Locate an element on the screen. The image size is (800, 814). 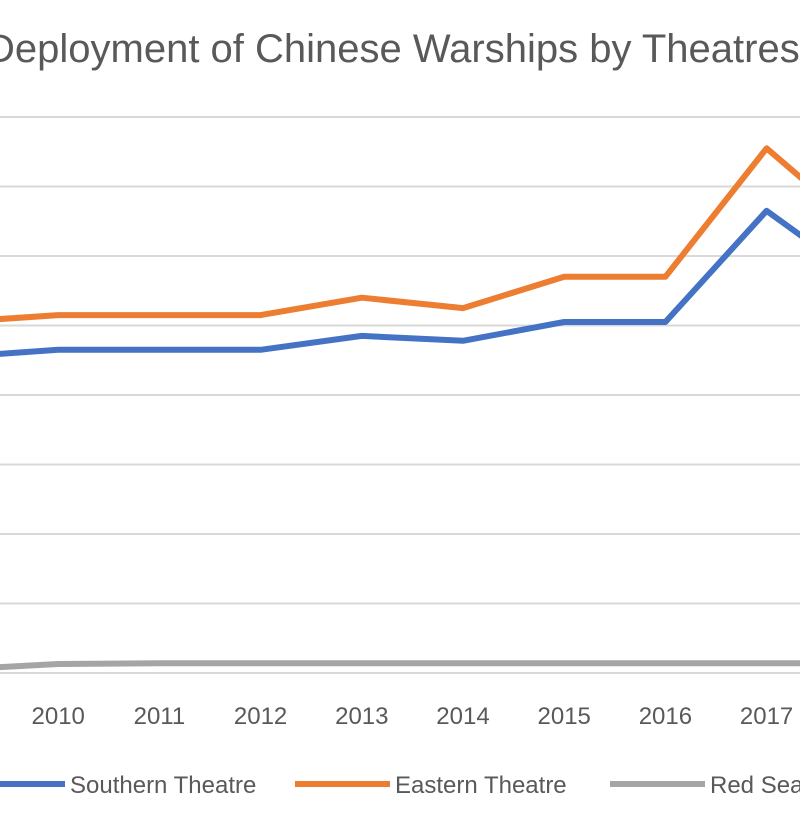
x-tick-label: 2010 is located at coordinates (58, 716).